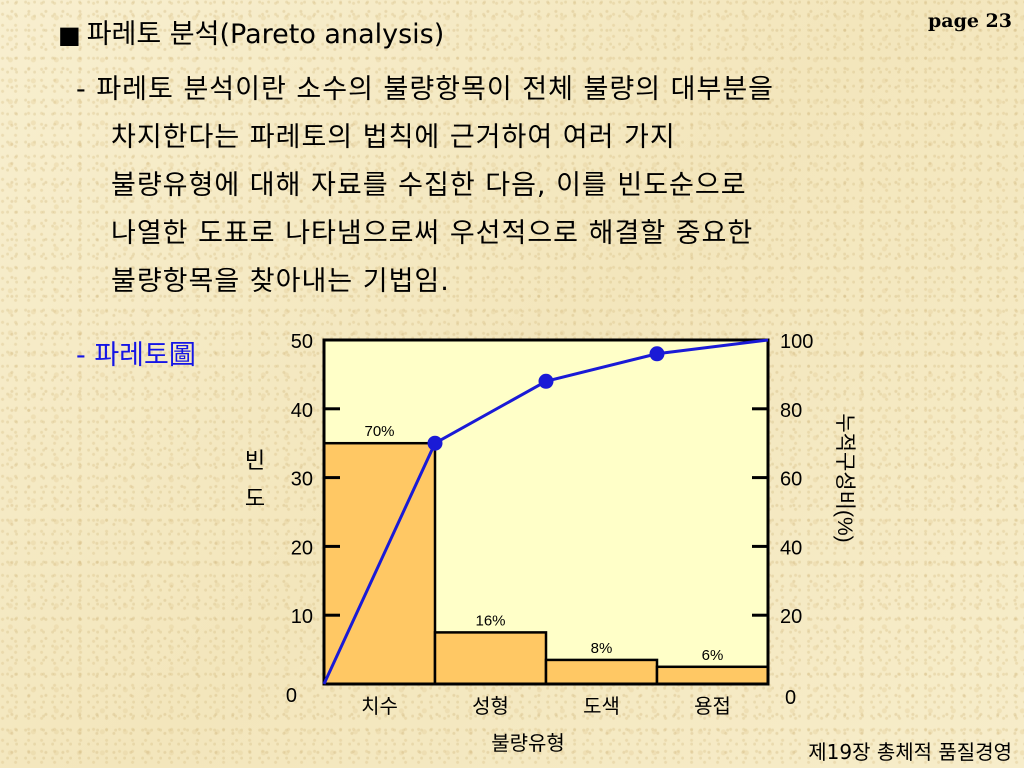  Describe the element at coordinates (796, 342) in the screenshot. I see `y2-tick-label: 100` at that location.